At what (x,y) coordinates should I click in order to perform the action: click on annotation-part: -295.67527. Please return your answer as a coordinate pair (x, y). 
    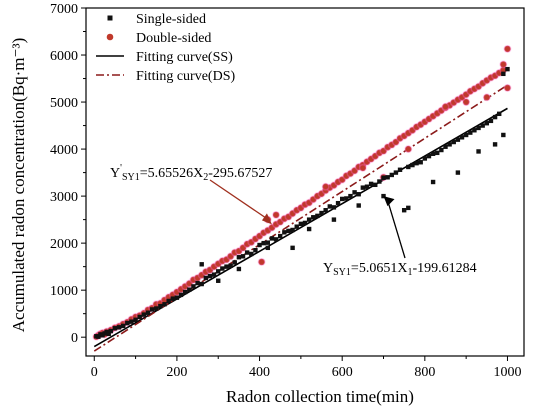
    Looking at the image, I should click on (240, 173).